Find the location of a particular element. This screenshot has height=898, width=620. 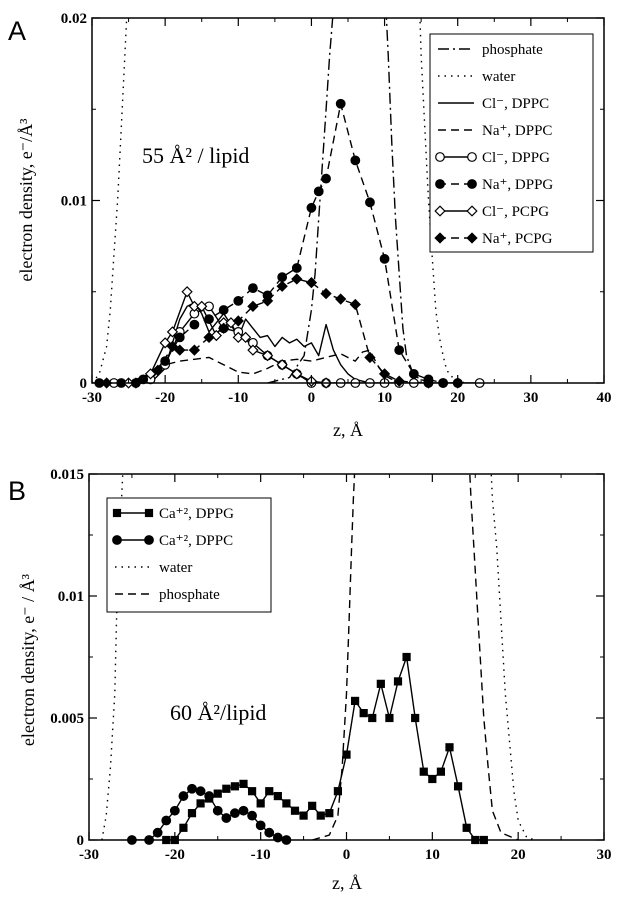

y-tick-label: 0.015 is located at coordinates (67, 475).